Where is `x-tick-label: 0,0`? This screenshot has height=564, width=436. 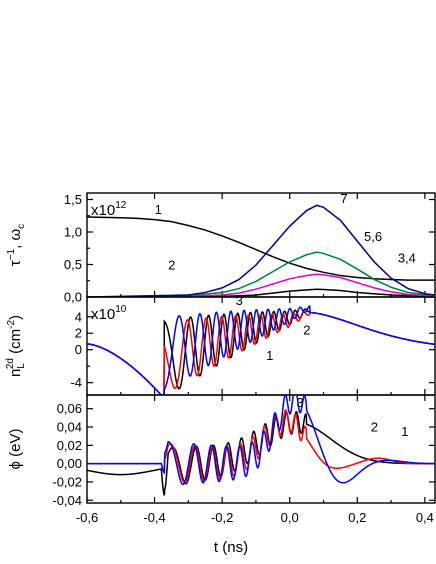
x-tick-label: 0,0 is located at coordinates (290, 517).